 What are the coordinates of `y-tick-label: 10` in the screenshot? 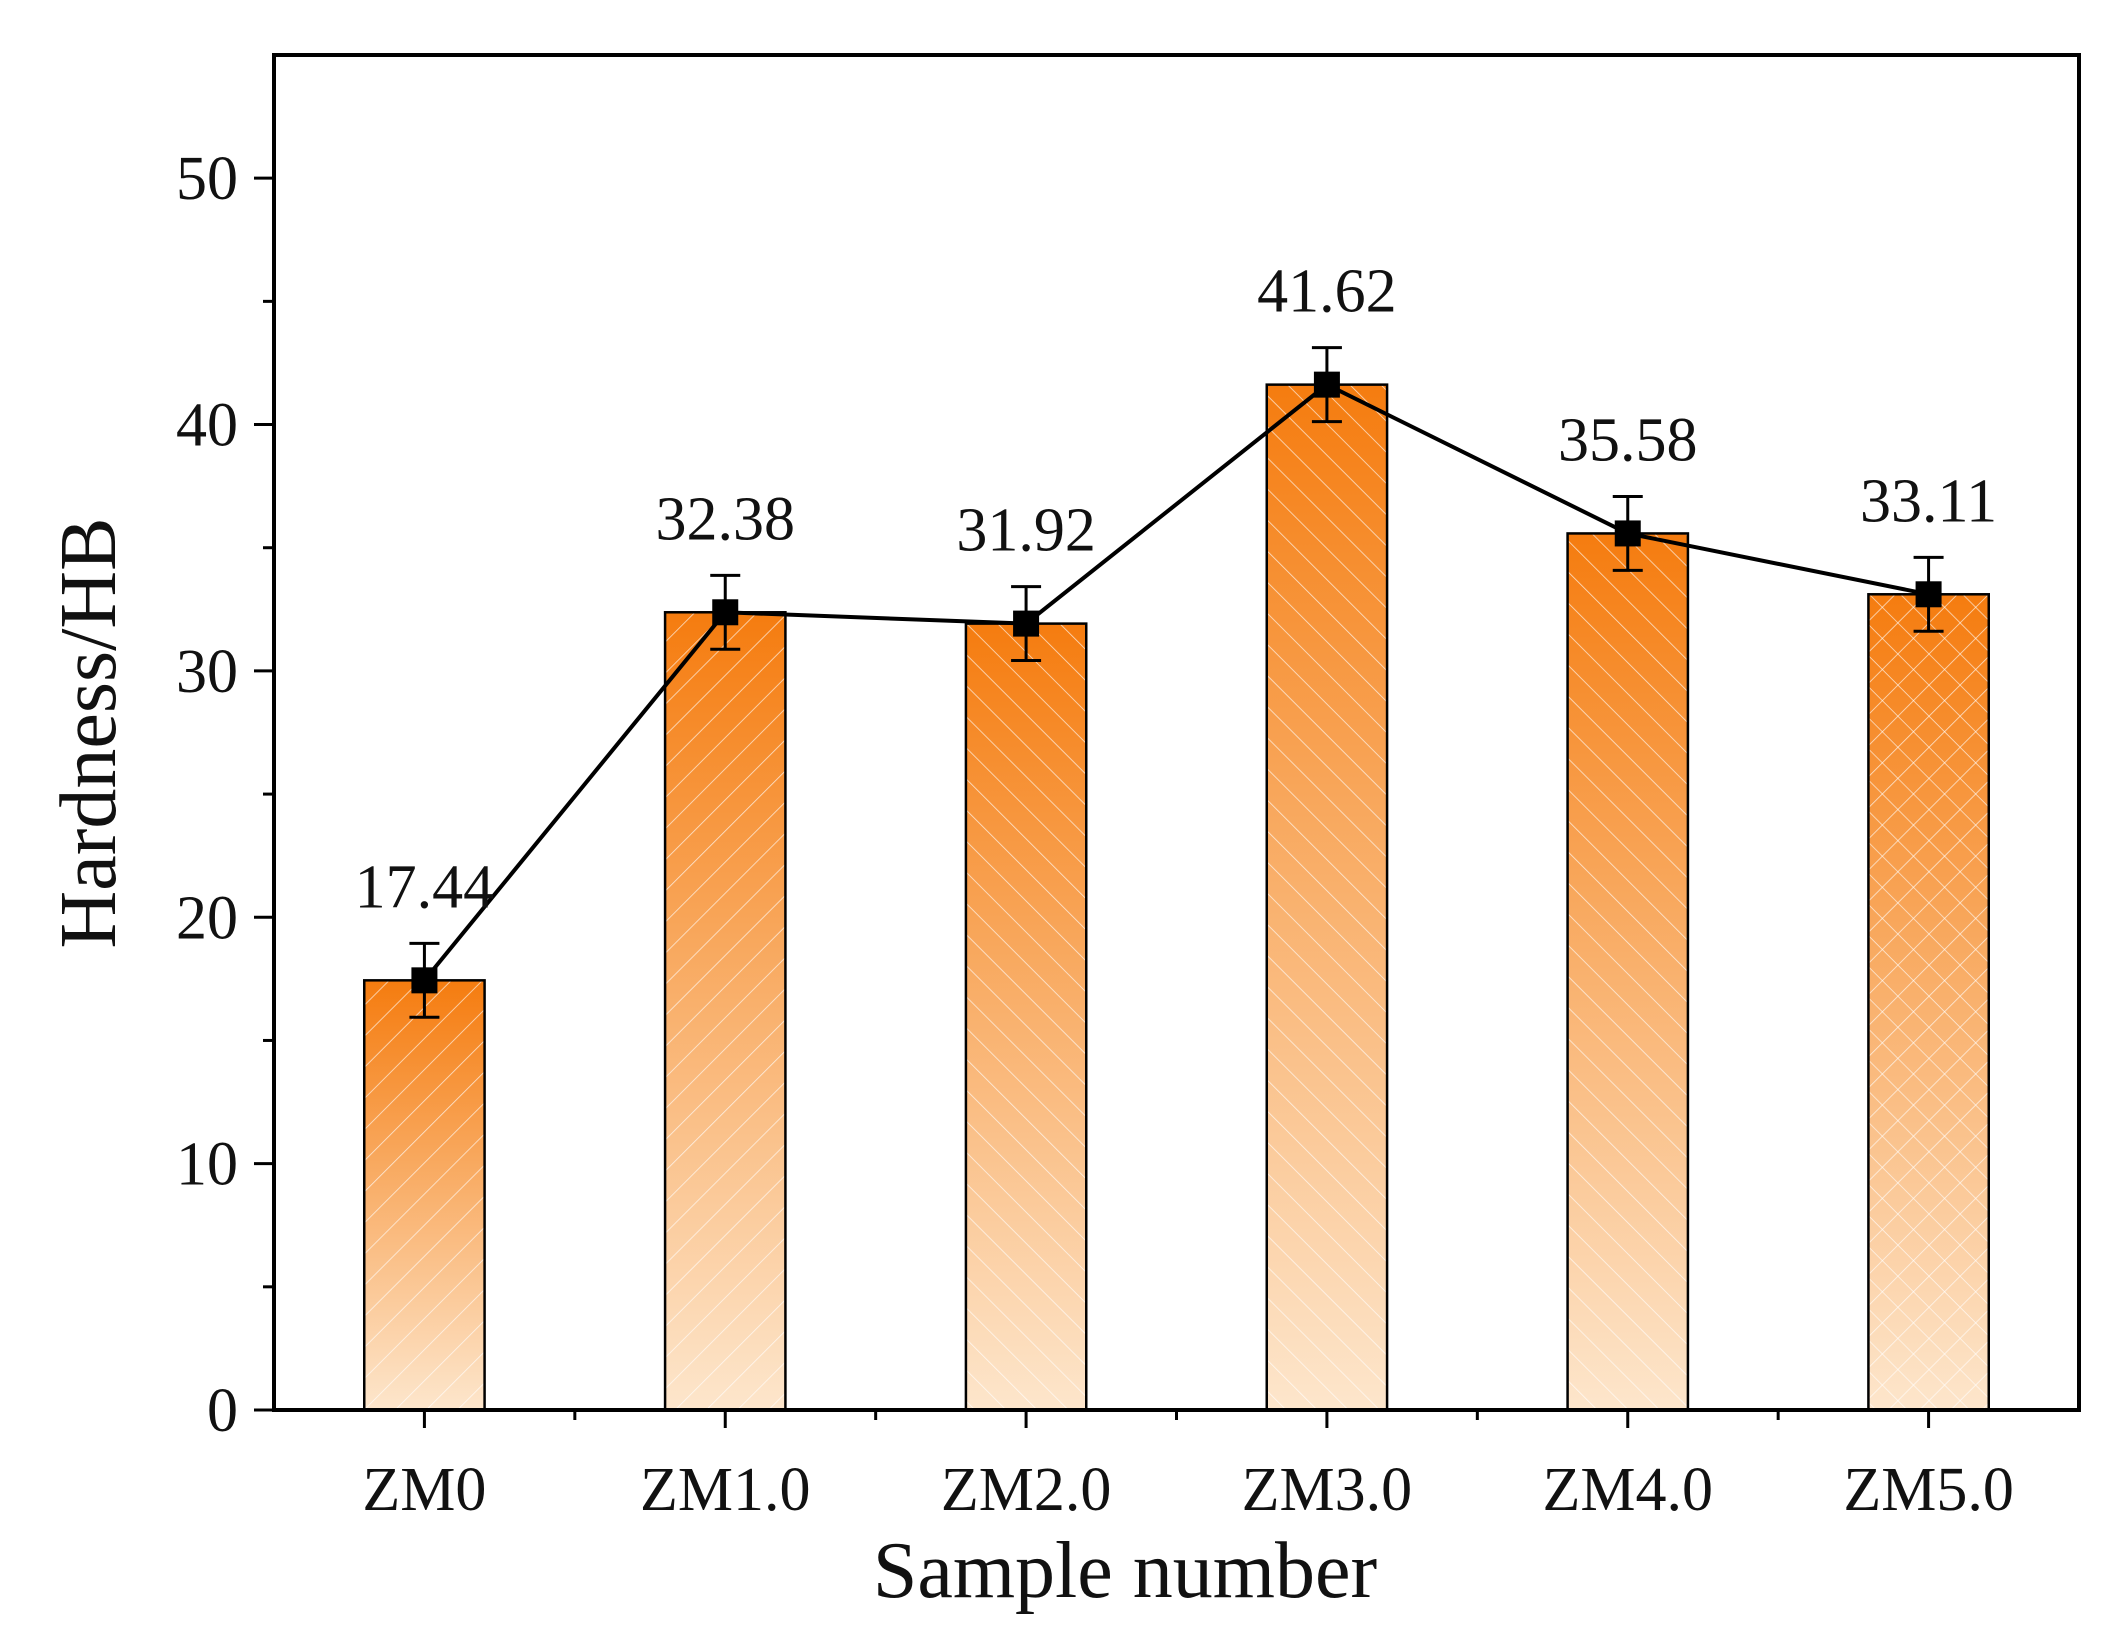 It's located at (207, 1165).